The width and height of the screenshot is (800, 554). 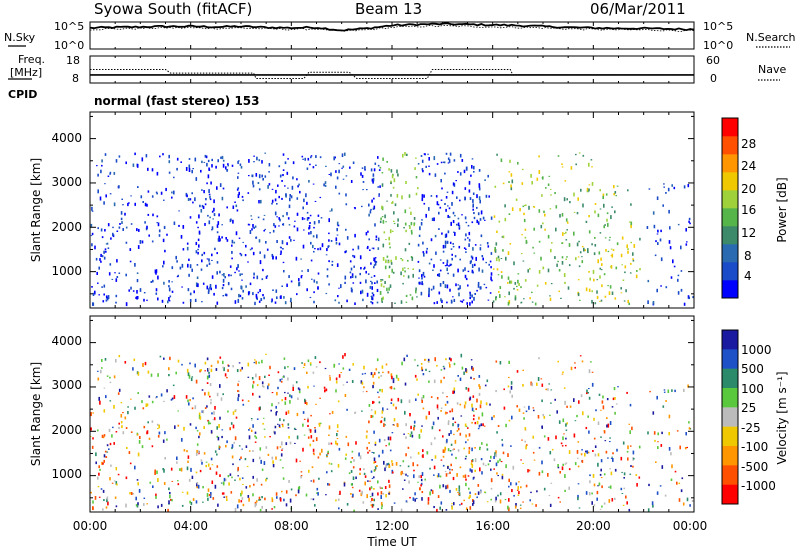 I want to click on xtick-1200: 12:00, so click(x=392, y=526).